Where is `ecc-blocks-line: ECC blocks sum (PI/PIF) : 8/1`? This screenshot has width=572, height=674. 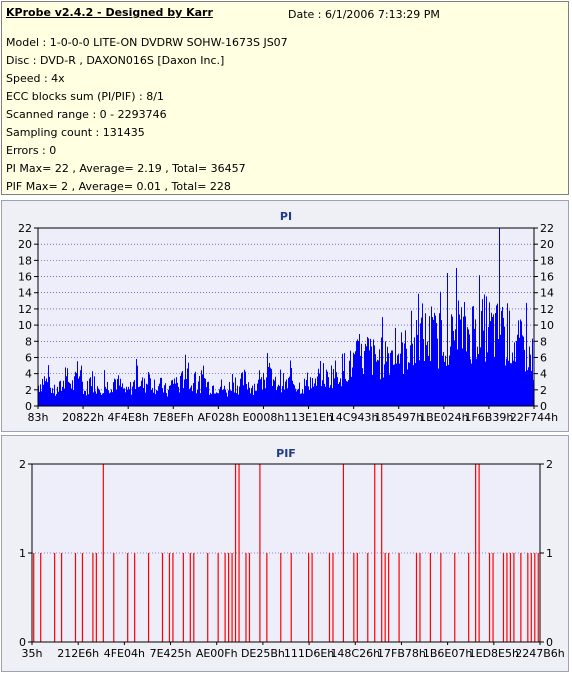 ecc-blocks-line: ECC blocks sum (PI/PIF) : 8/1 is located at coordinates (85, 96).